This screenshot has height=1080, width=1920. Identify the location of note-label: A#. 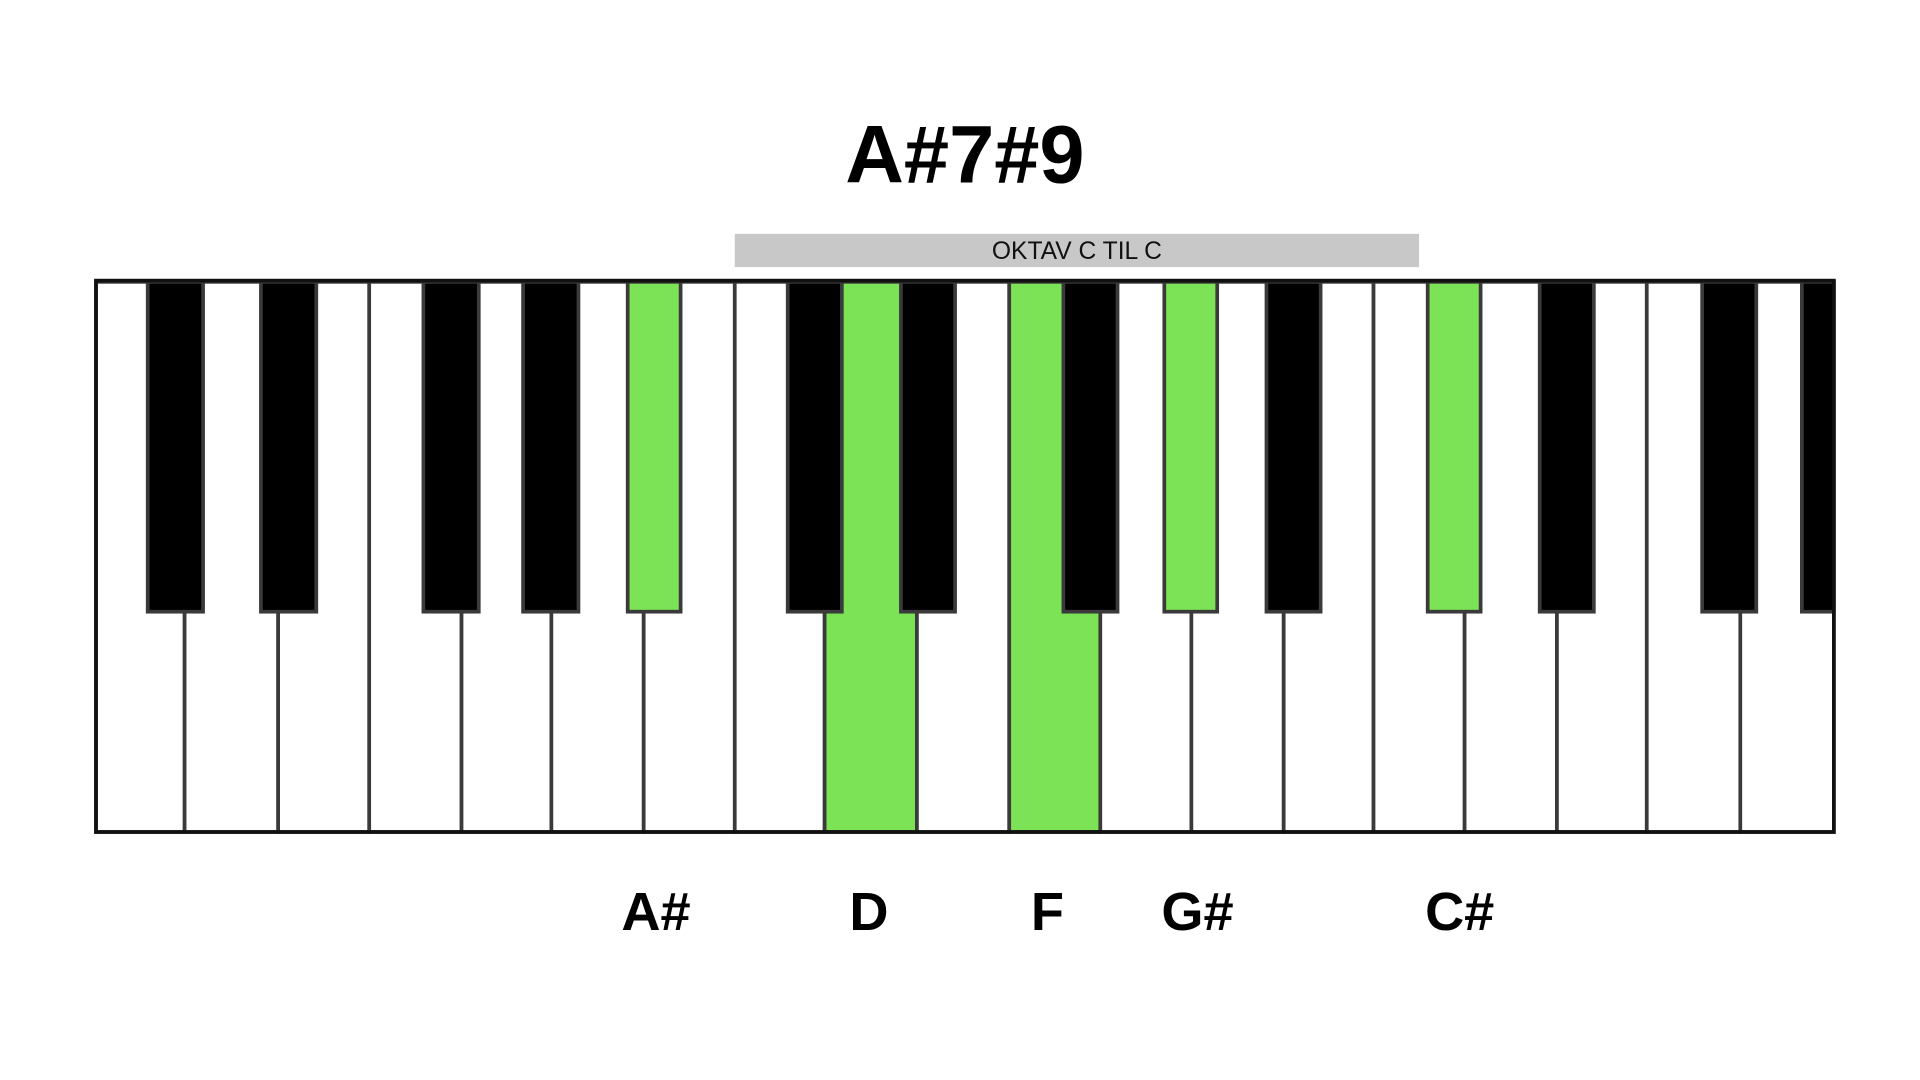
(655, 912).